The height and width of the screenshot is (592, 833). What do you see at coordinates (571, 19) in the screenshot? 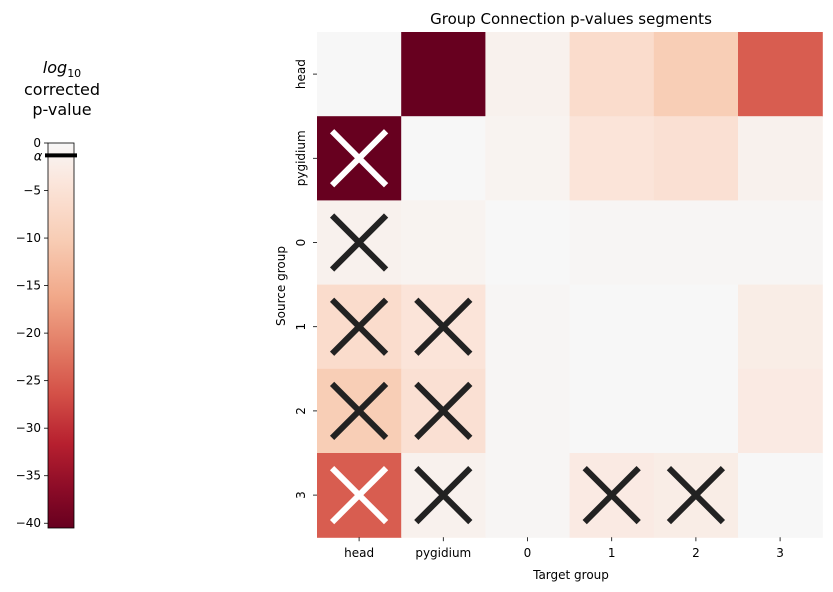
I see `chart-title: Group Connection p-values segments` at bounding box center [571, 19].